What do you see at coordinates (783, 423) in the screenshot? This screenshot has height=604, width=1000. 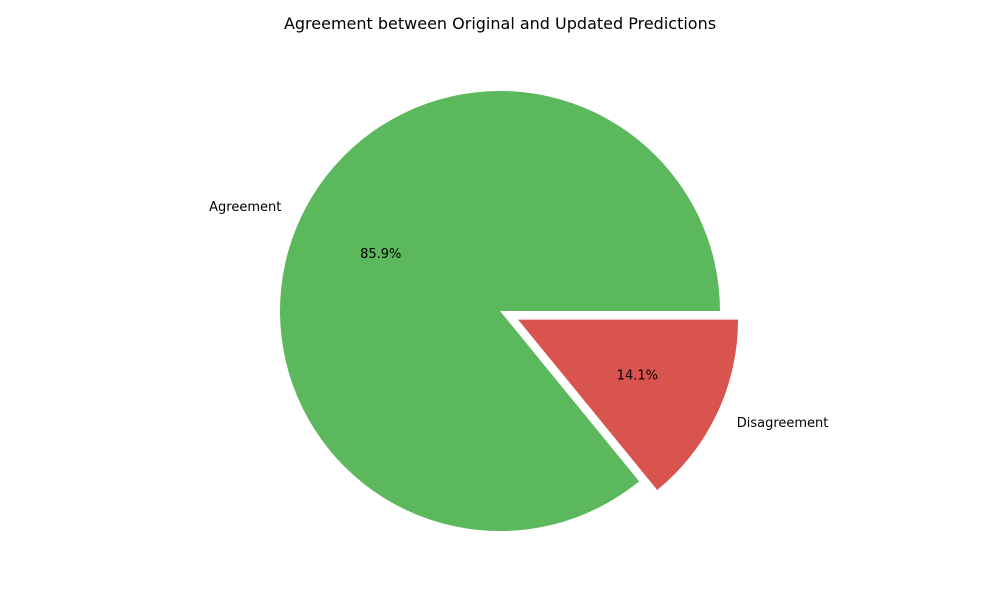 I see `slice-label-disagreement: Disagreement` at bounding box center [783, 423].